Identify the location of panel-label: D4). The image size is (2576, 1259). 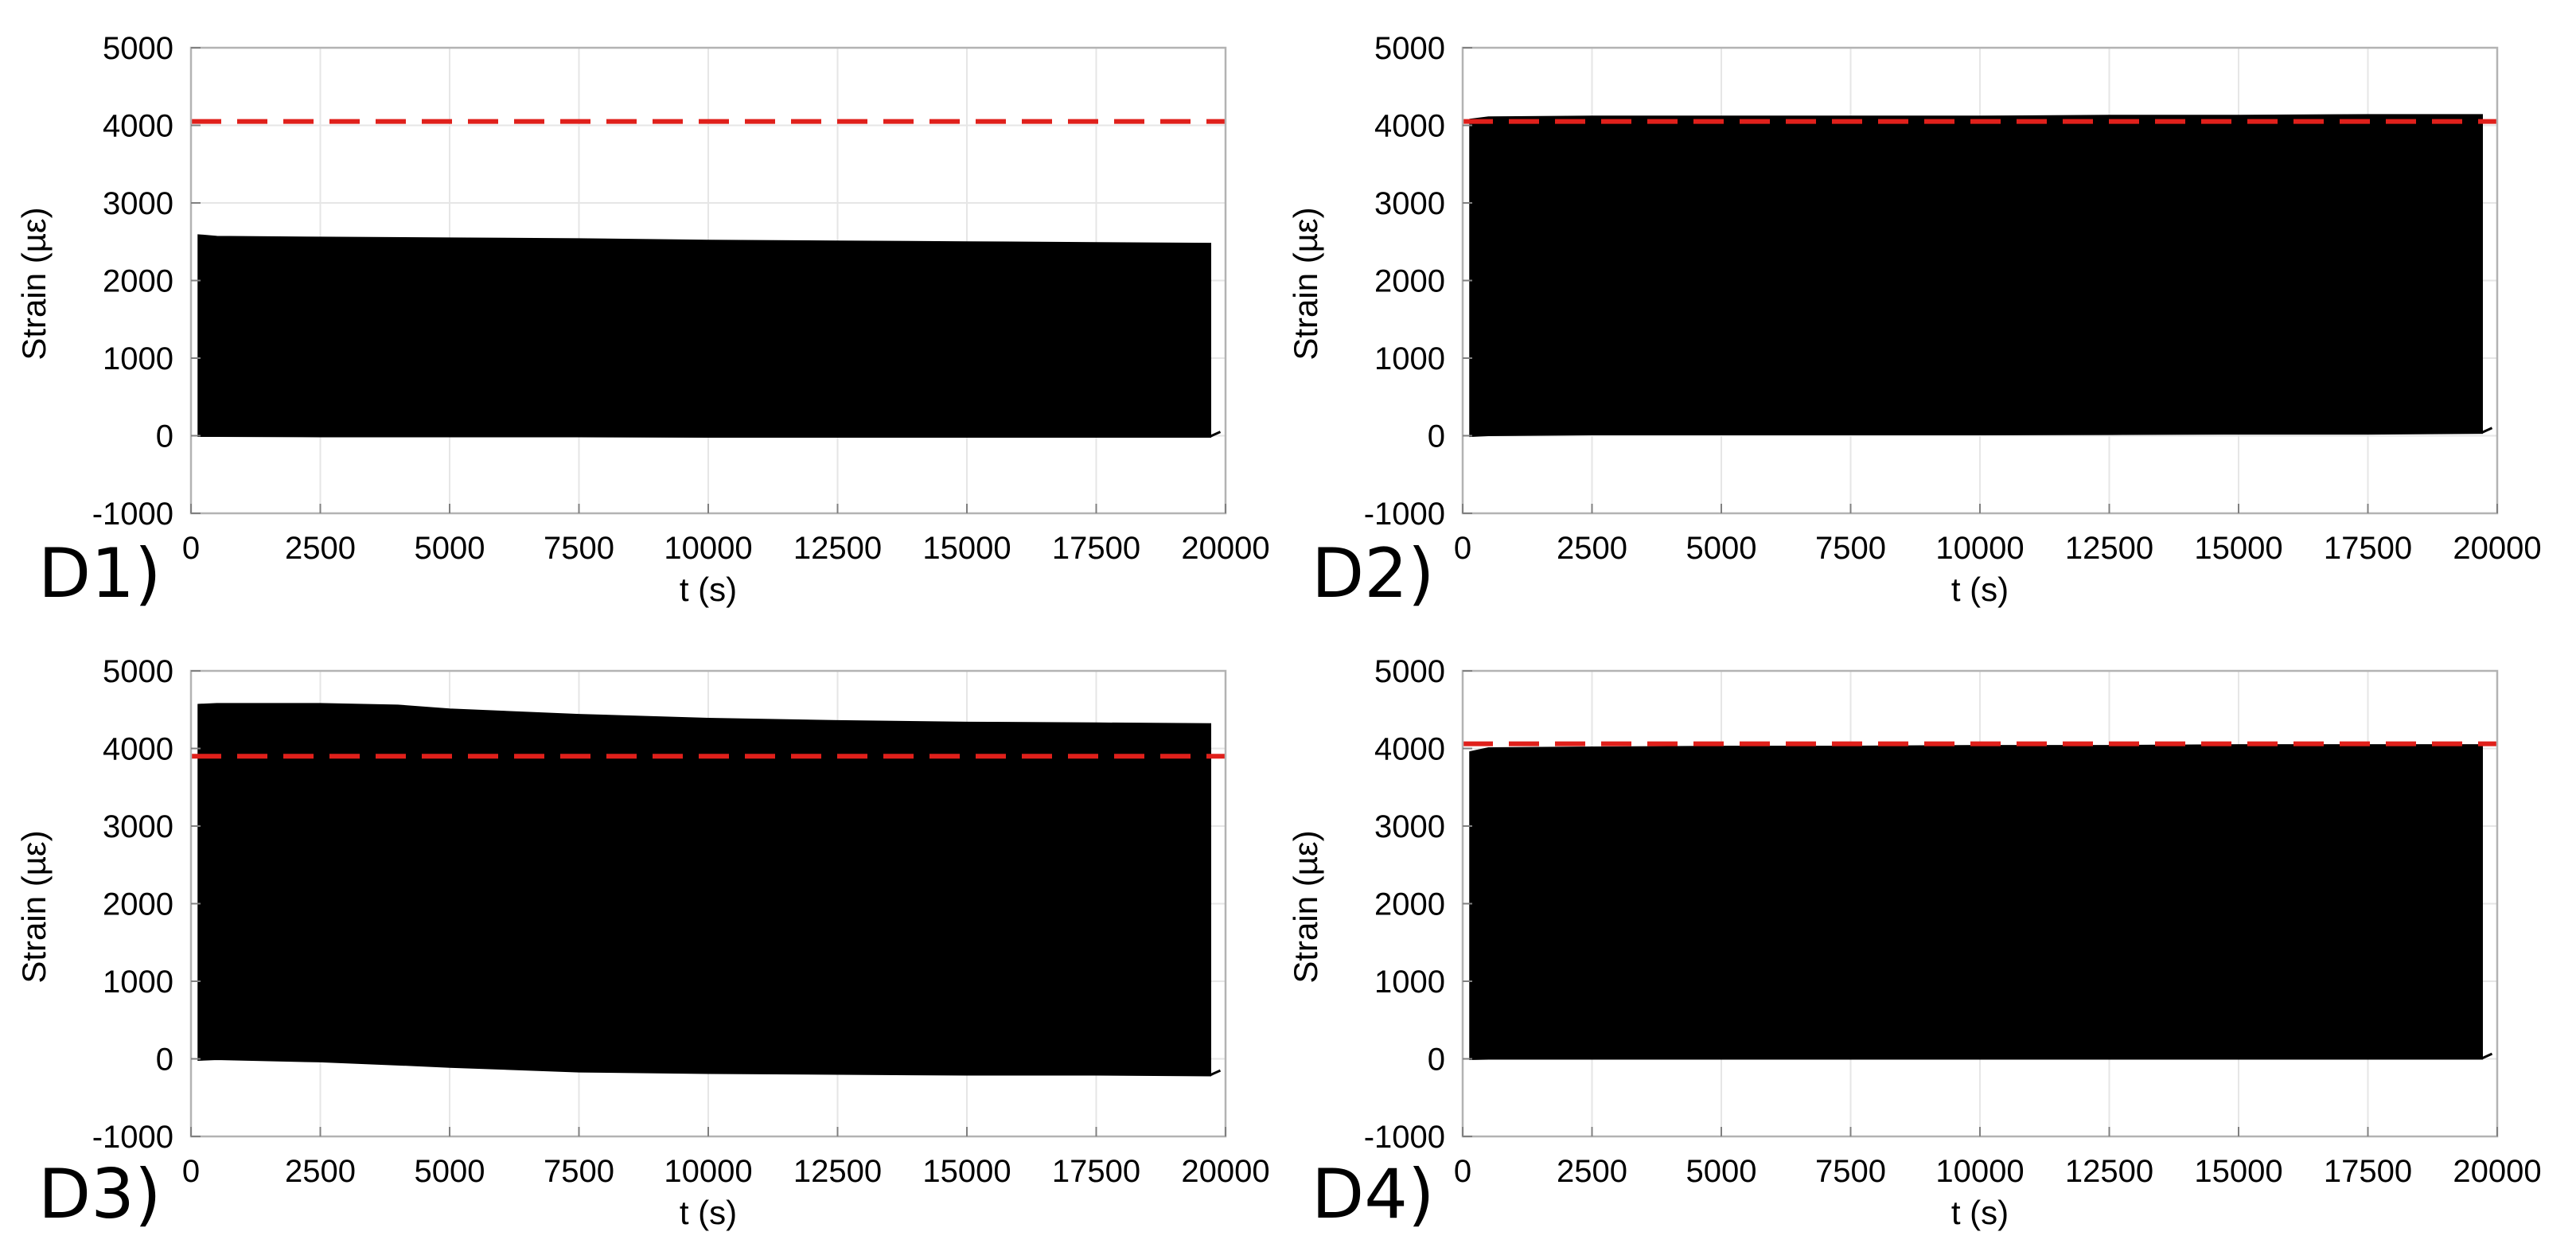
(1373, 1194).